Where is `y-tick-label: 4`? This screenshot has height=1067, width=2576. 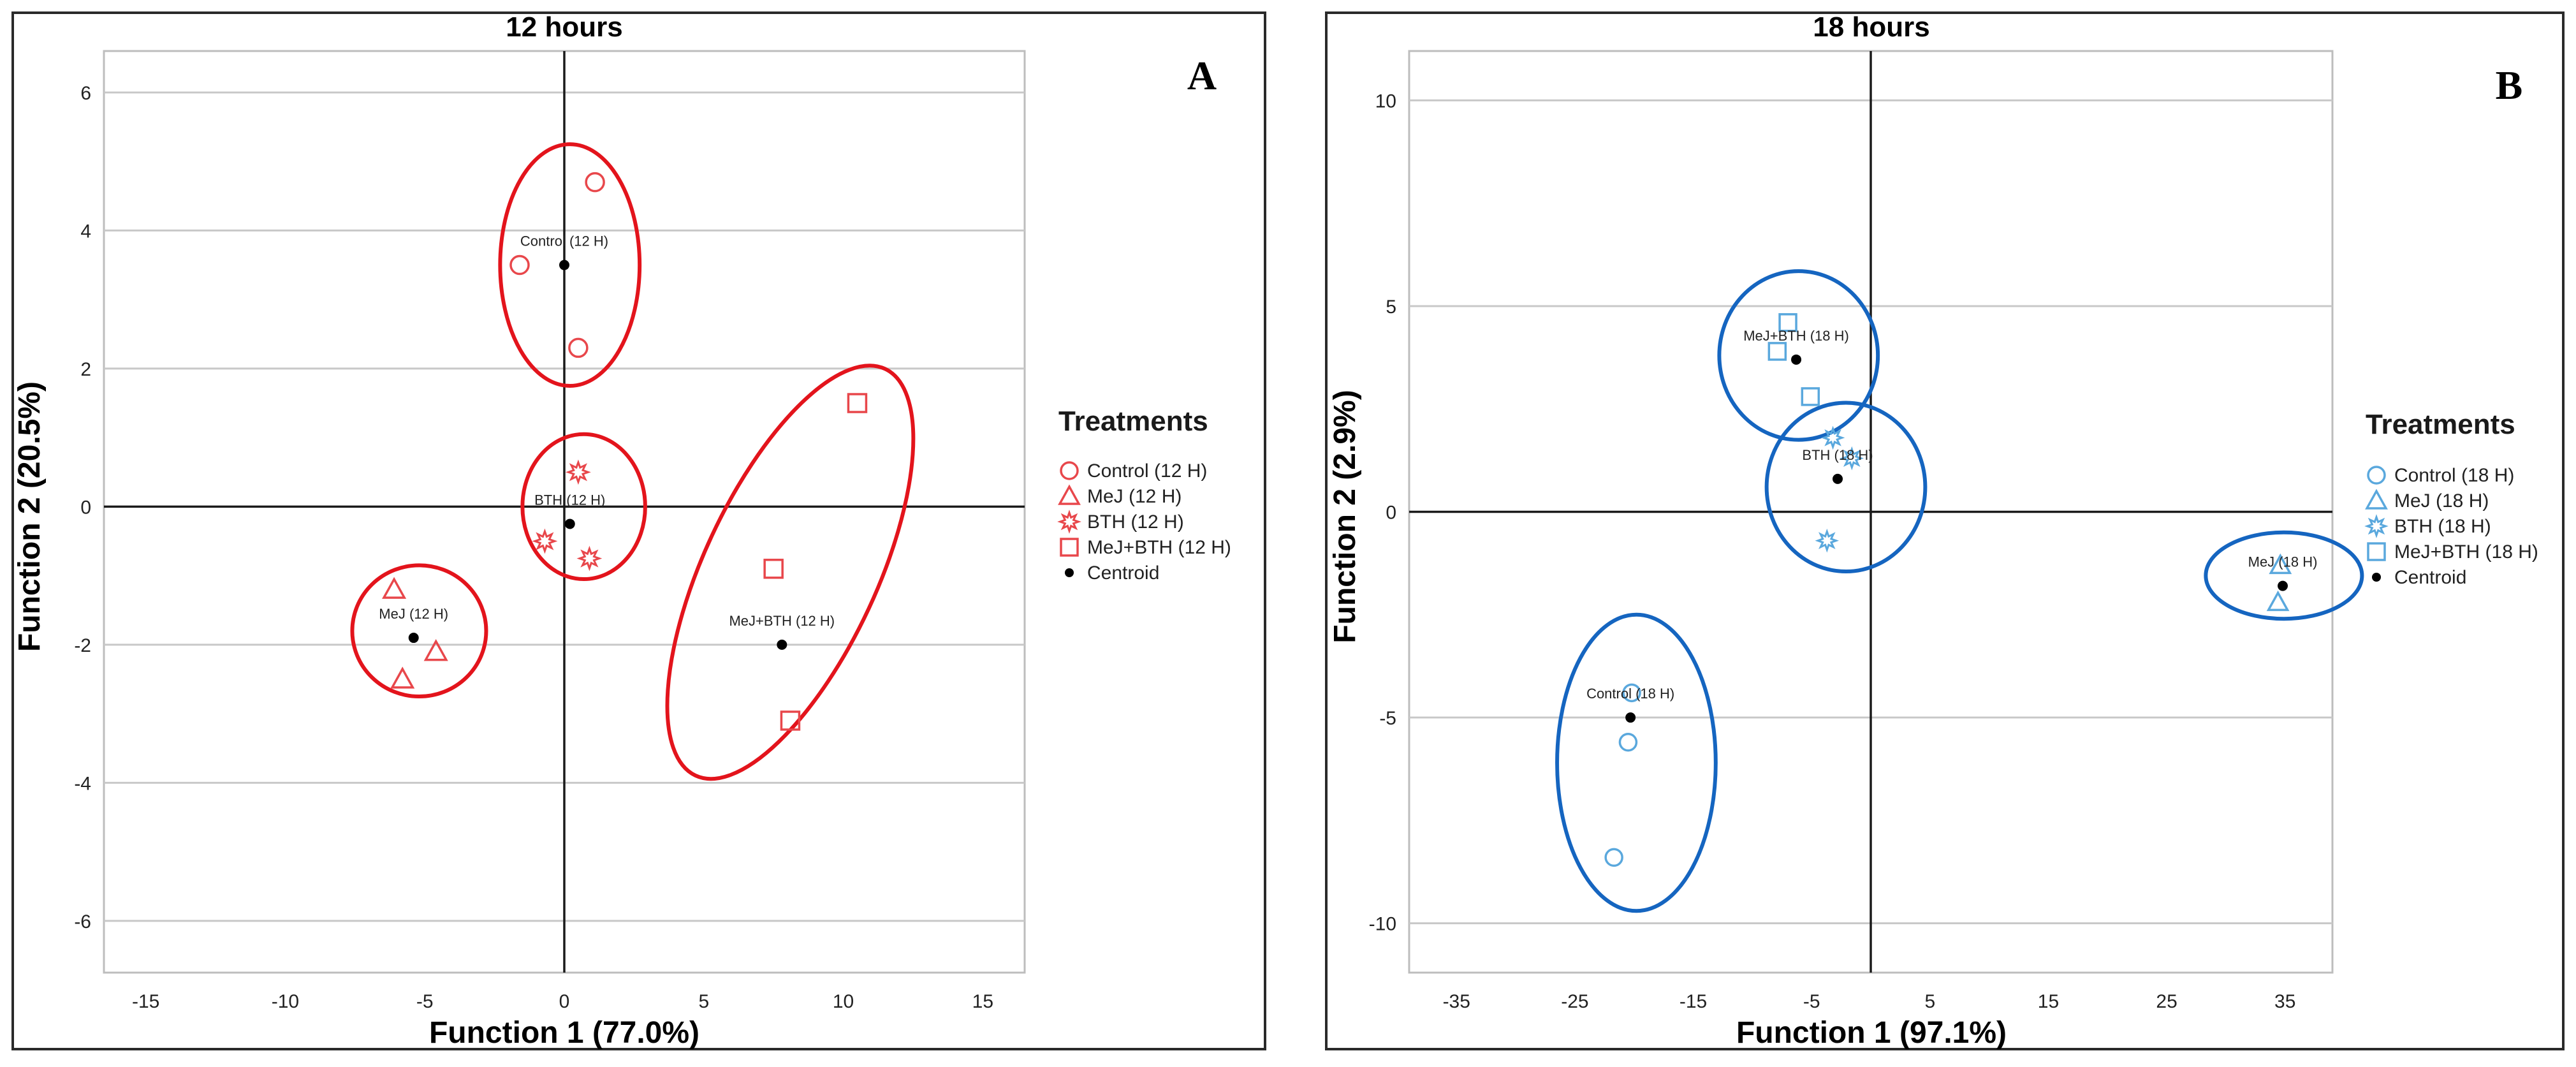 y-tick-label: 4 is located at coordinates (85, 231).